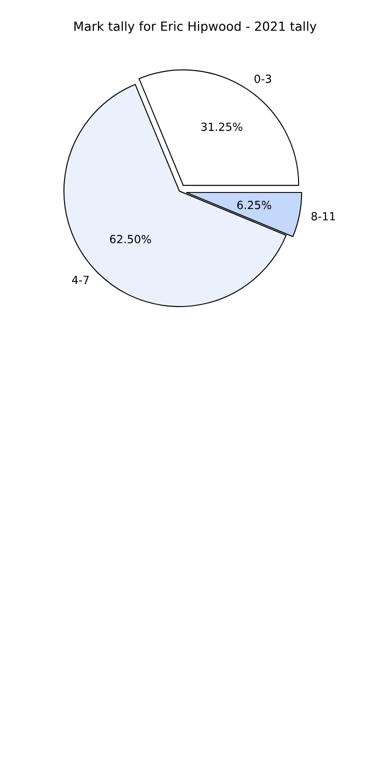 Image resolution: width=390 pixels, height=780 pixels. I want to click on slice-label: 4-7, so click(80, 280).